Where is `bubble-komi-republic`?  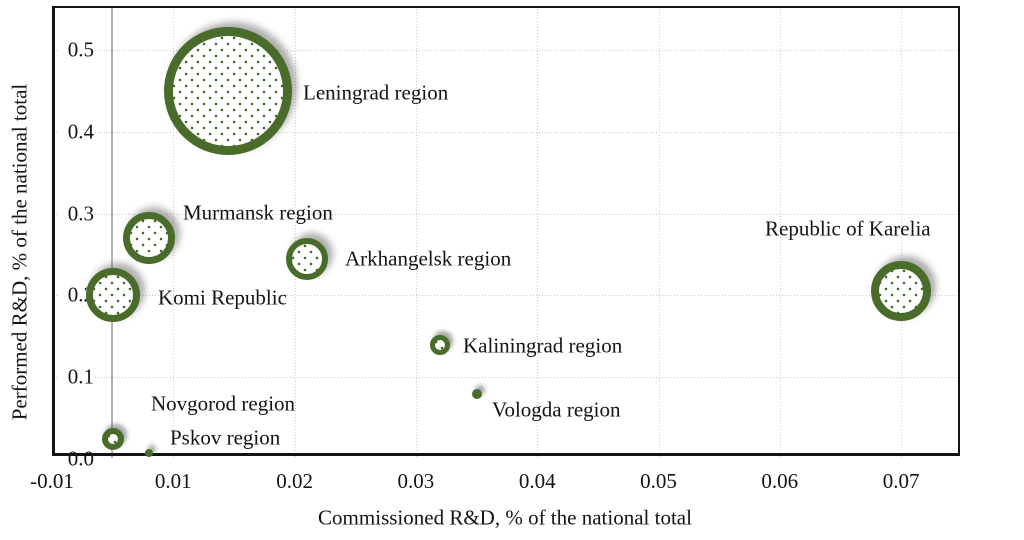
bubble-komi-republic is located at coordinates (112, 295).